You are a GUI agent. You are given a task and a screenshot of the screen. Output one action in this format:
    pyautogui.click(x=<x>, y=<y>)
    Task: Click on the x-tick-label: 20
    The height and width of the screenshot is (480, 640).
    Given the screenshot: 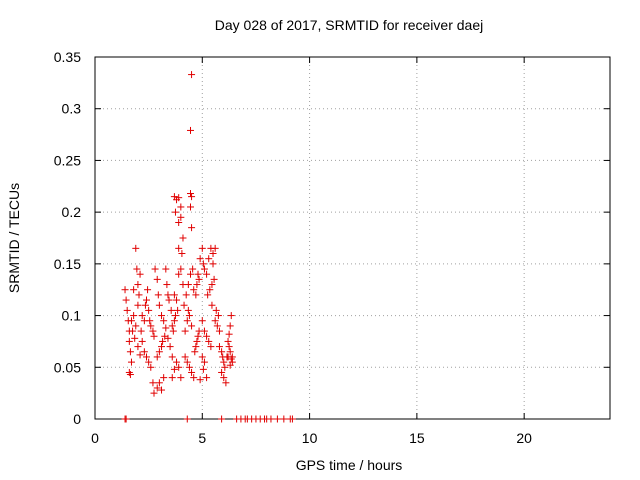 What is the action you would take?
    pyautogui.click(x=524, y=438)
    